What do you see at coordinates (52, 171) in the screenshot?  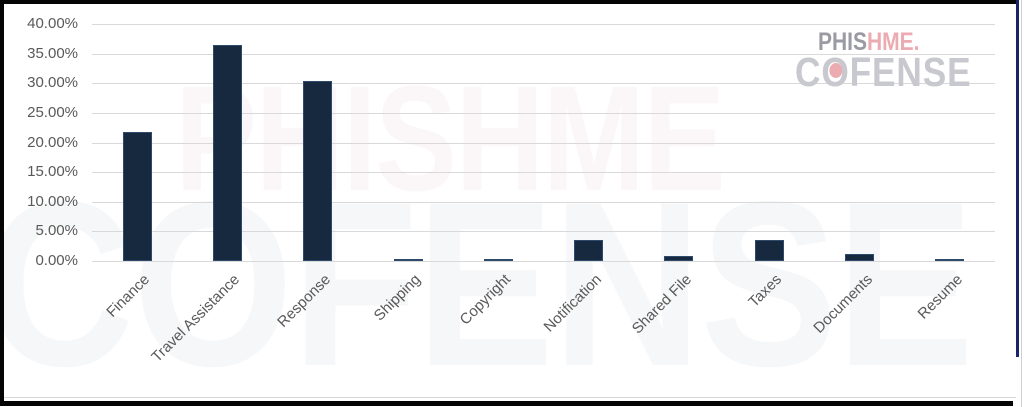 I see `y-axis-tick-label-15: 15.00%` at bounding box center [52, 171].